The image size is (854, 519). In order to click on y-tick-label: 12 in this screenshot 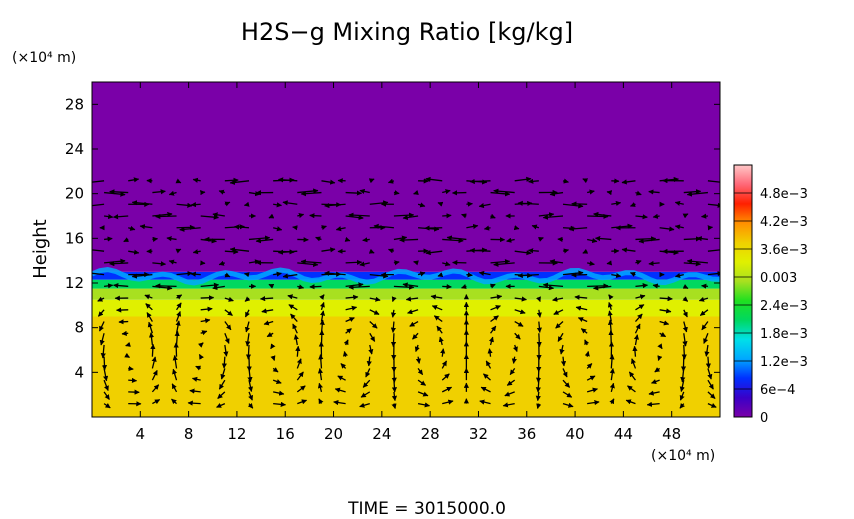, I will do `click(74, 283)`.